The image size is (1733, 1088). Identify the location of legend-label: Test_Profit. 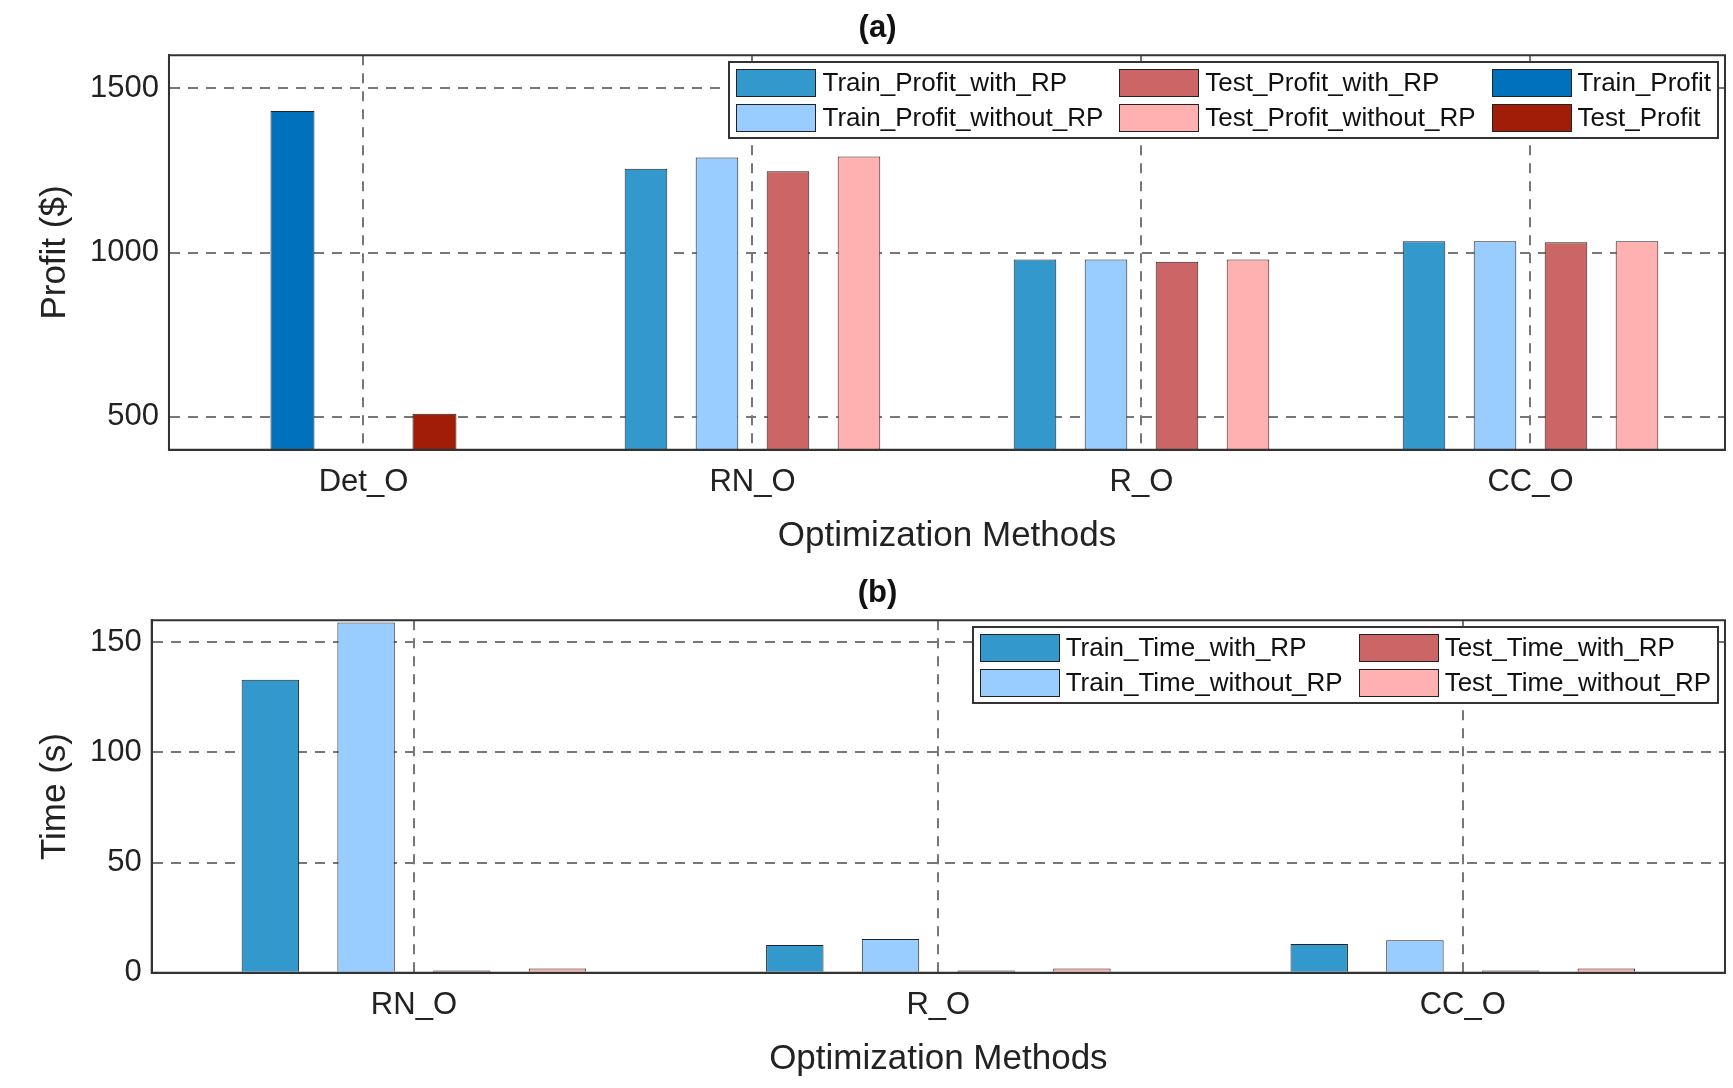
(1639, 118).